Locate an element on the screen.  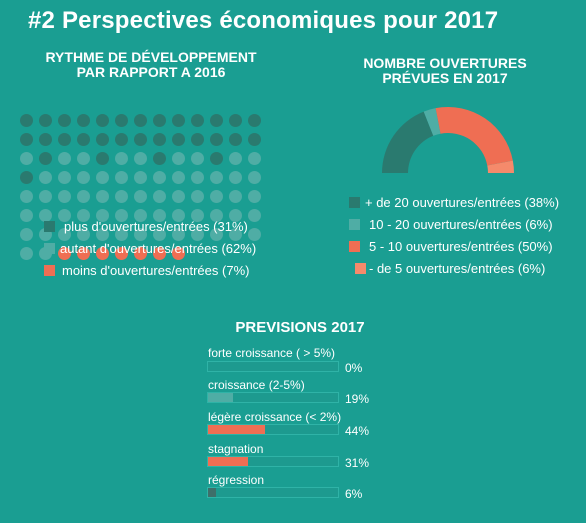
bar-track-legere is located at coordinates (273, 429).